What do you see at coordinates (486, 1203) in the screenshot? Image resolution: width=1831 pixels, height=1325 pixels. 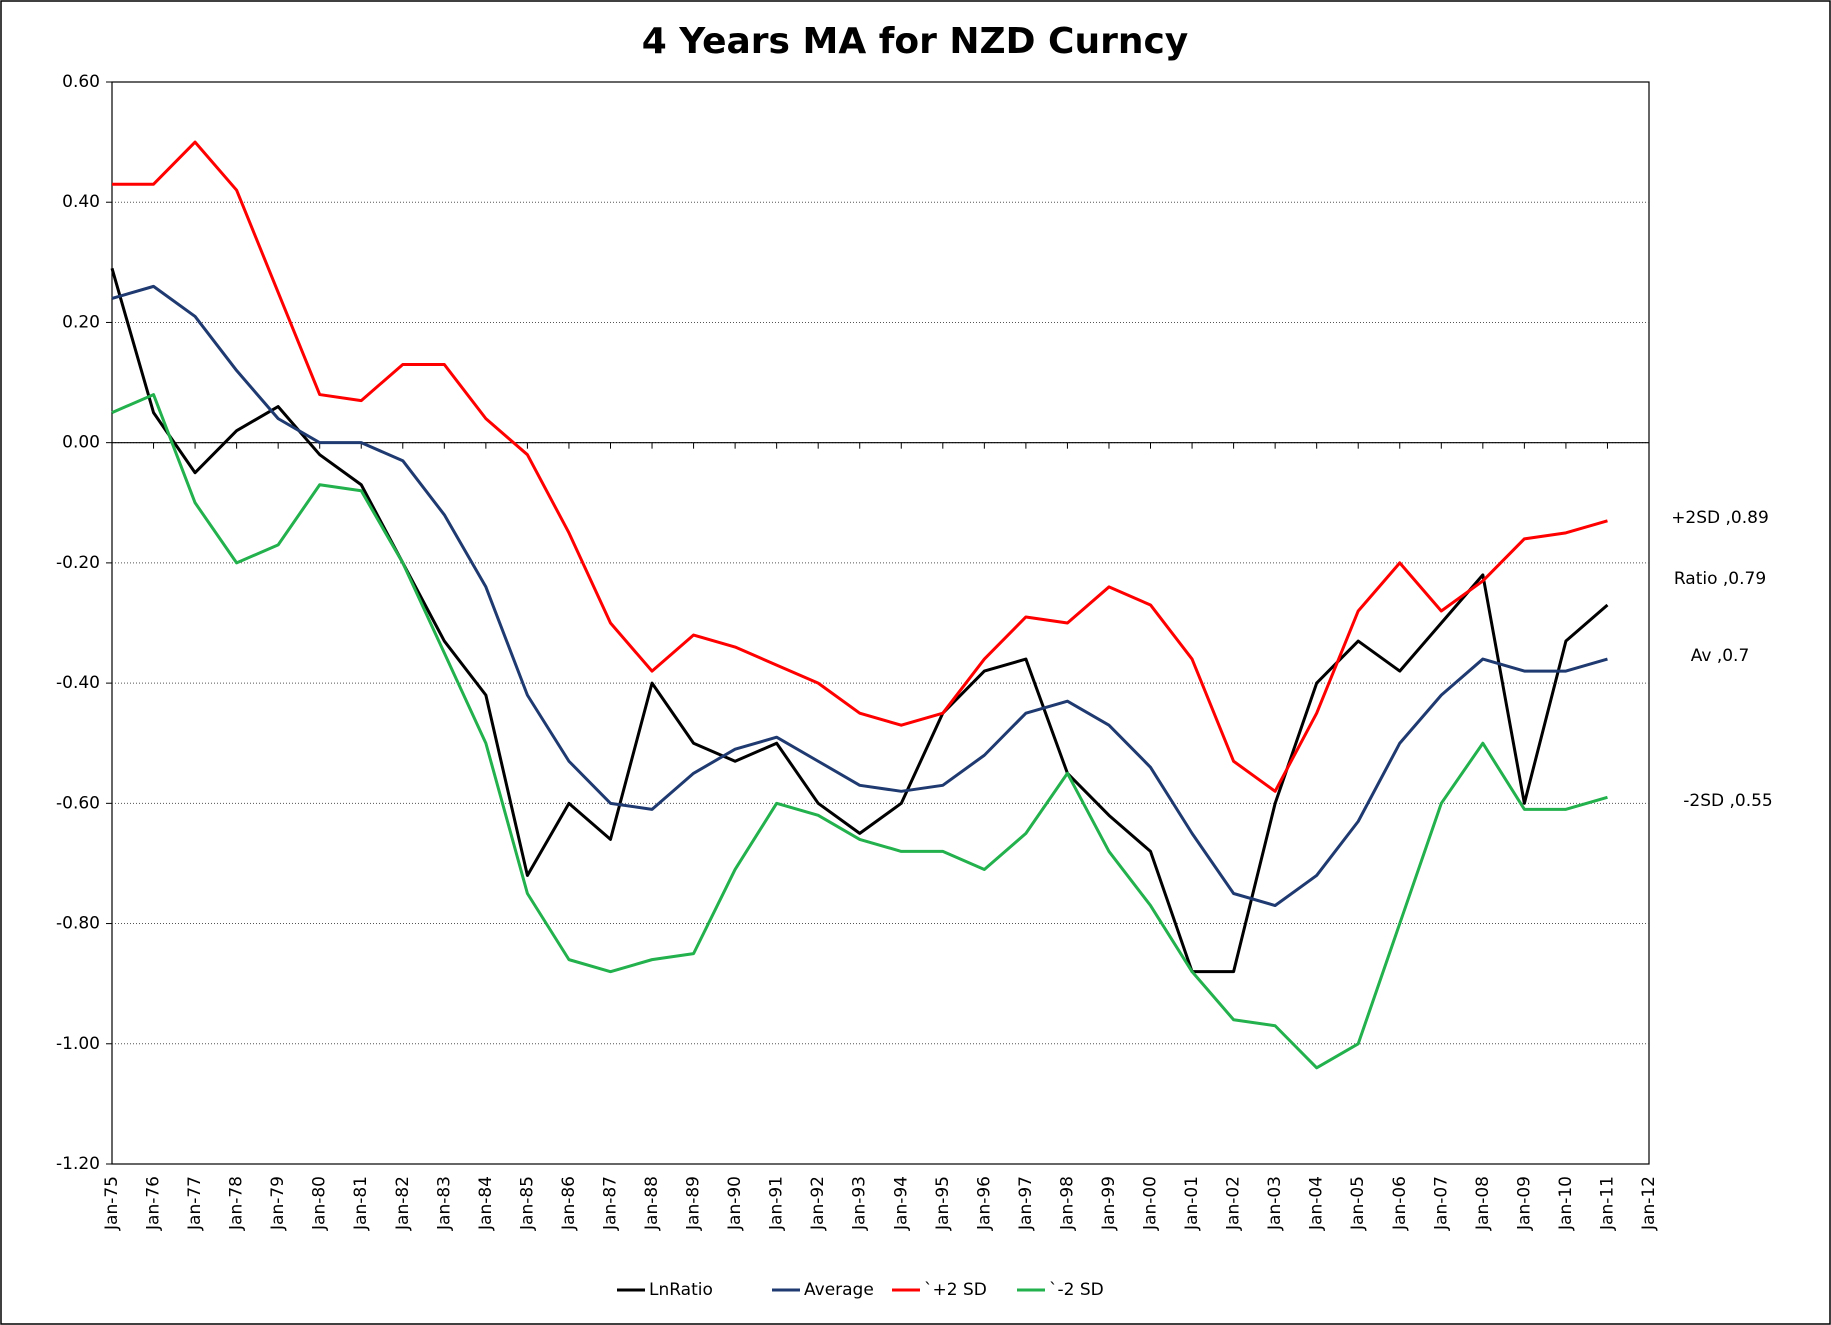 I see `x-tick-label: Jan-84` at bounding box center [486, 1203].